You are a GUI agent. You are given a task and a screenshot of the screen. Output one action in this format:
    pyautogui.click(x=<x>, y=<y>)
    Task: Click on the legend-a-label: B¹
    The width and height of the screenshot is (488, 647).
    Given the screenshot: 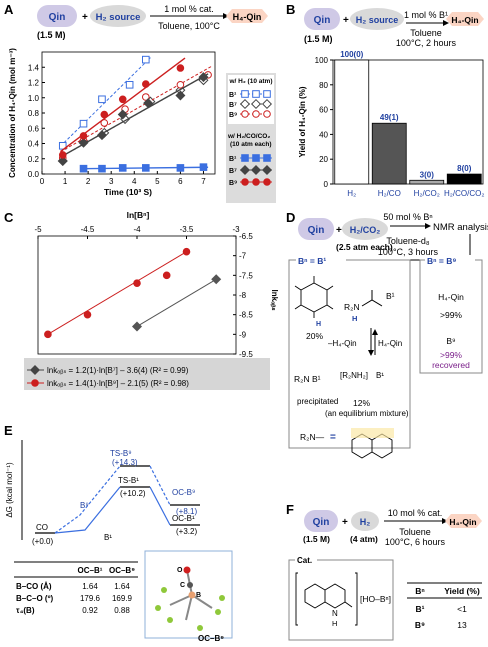 What is the action you would take?
    pyautogui.click(x=233, y=159)
    